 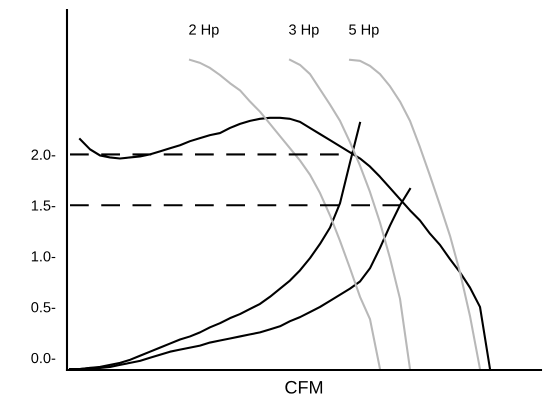 What do you see at coordinates (304, 31) in the screenshot?
I see `series-label: 3 Hp` at bounding box center [304, 31].